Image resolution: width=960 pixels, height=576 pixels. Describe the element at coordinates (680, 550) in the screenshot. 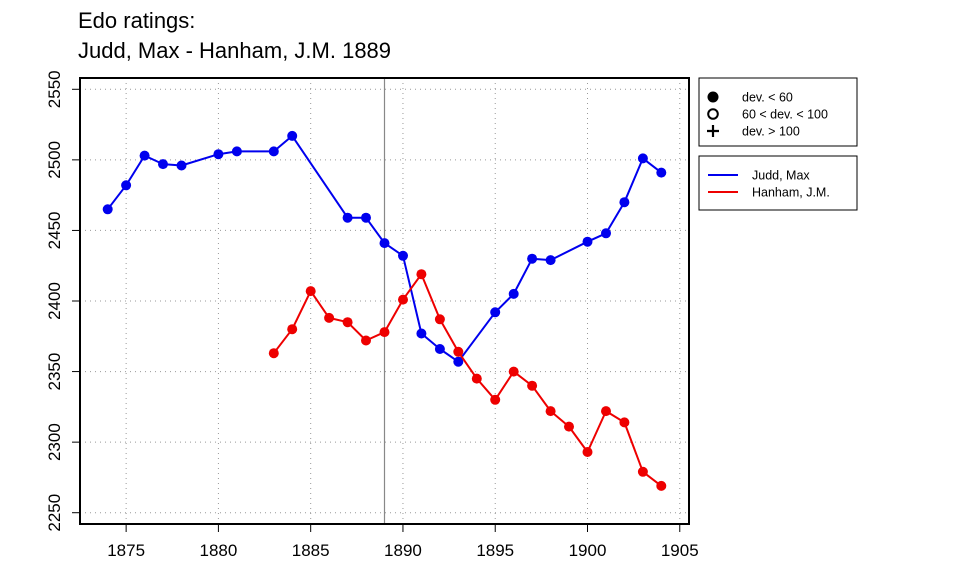

I see `x-tick-label: 1905` at that location.